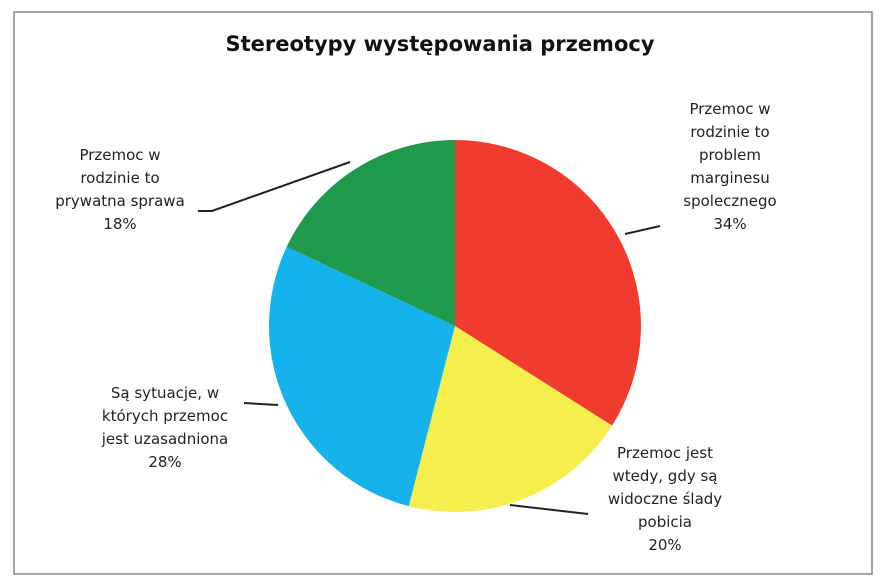  What do you see at coordinates (665, 545) in the screenshot?
I see `value-label: 20%` at bounding box center [665, 545].